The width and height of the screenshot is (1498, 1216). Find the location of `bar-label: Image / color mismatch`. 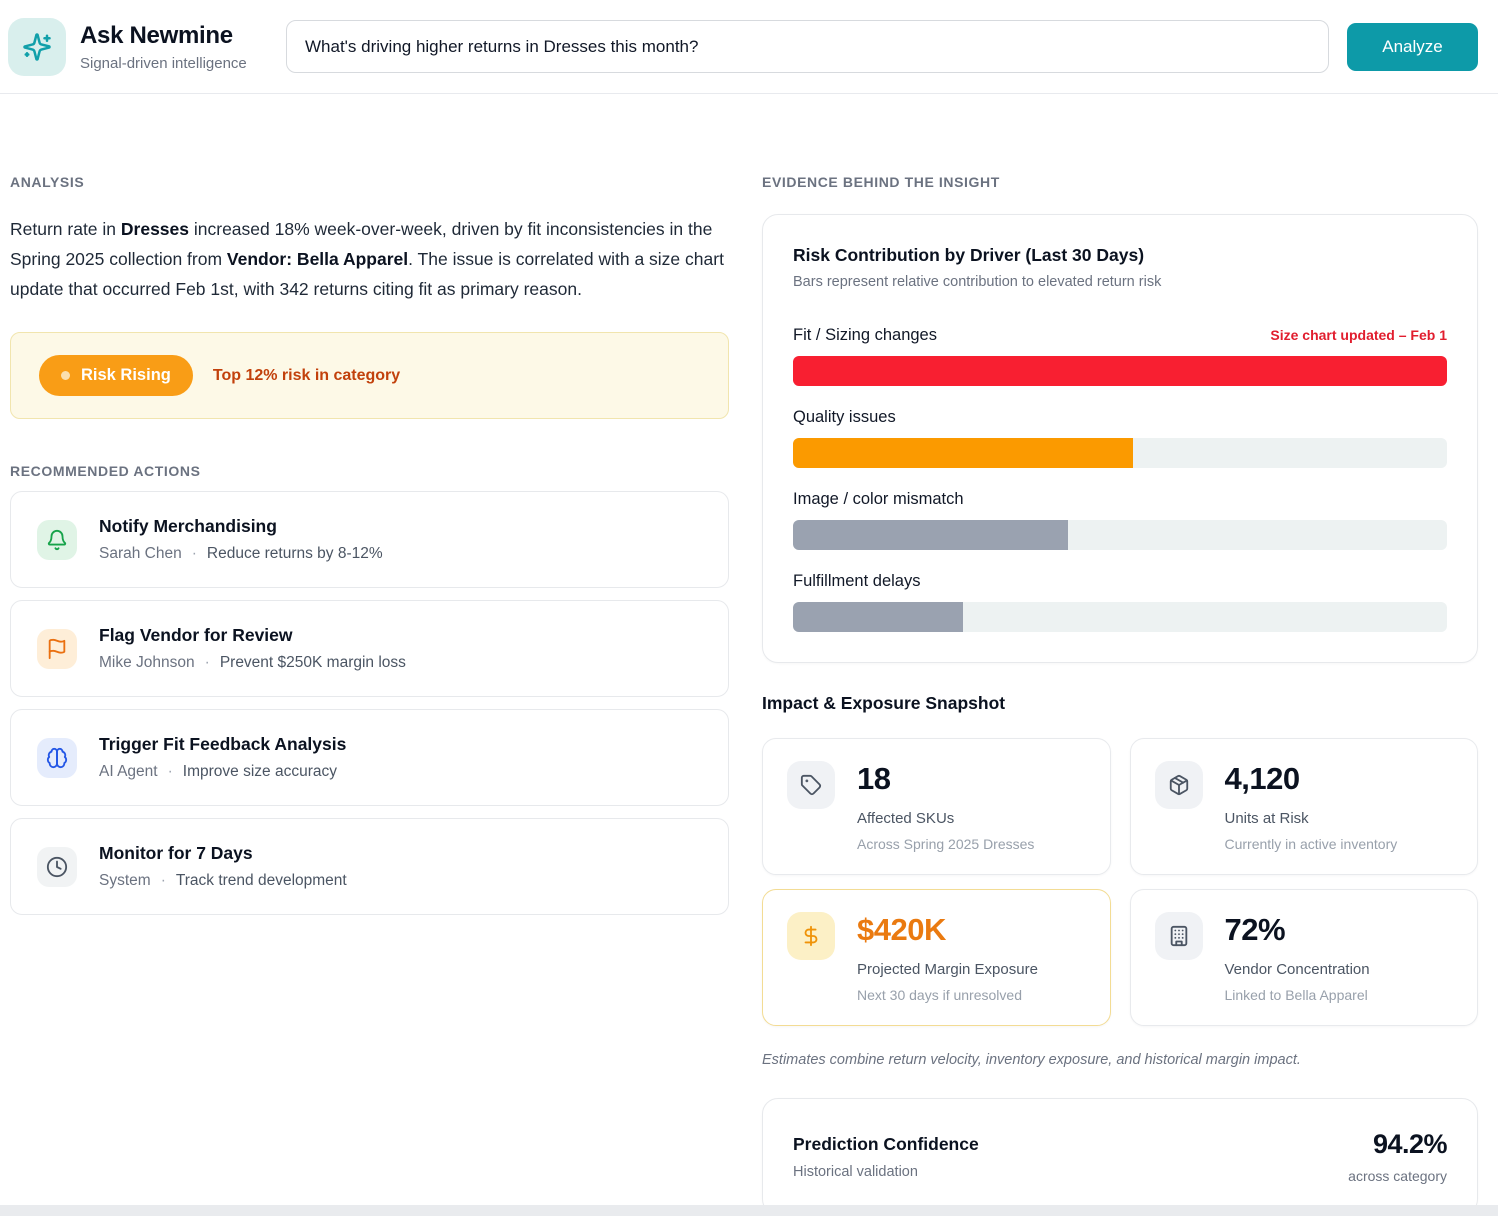

bar-label: Image / color mismatch is located at coordinates (878, 499).